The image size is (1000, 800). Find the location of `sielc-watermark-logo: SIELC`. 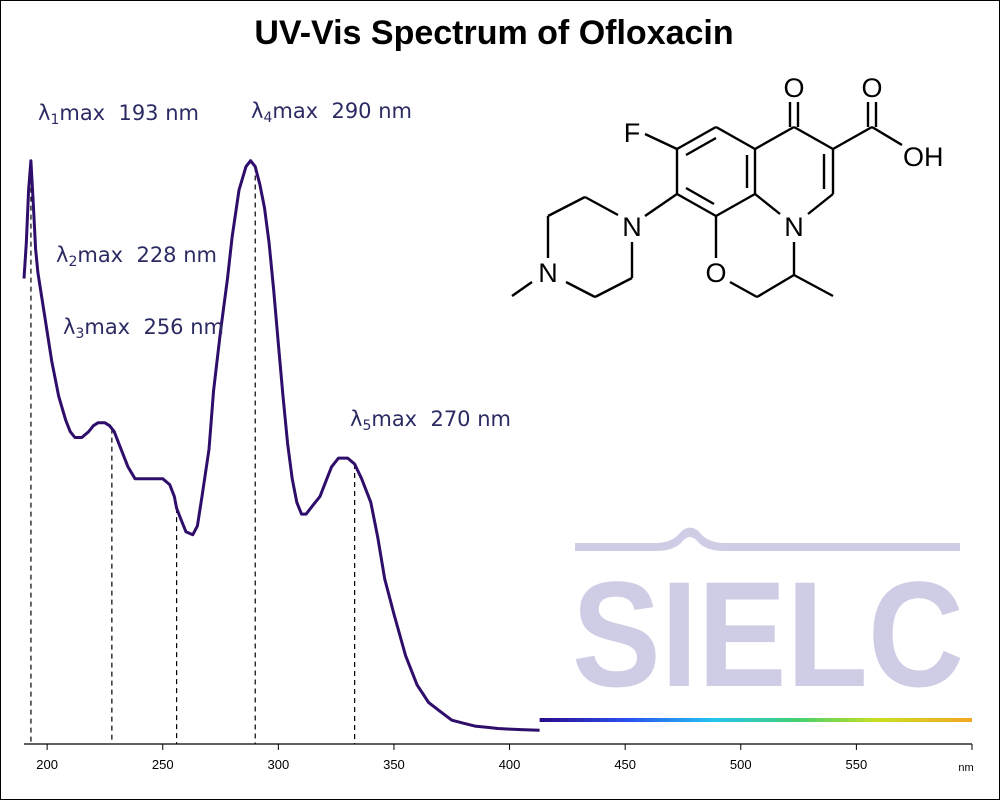

sielc-watermark-logo: SIELC is located at coordinates (768, 622).